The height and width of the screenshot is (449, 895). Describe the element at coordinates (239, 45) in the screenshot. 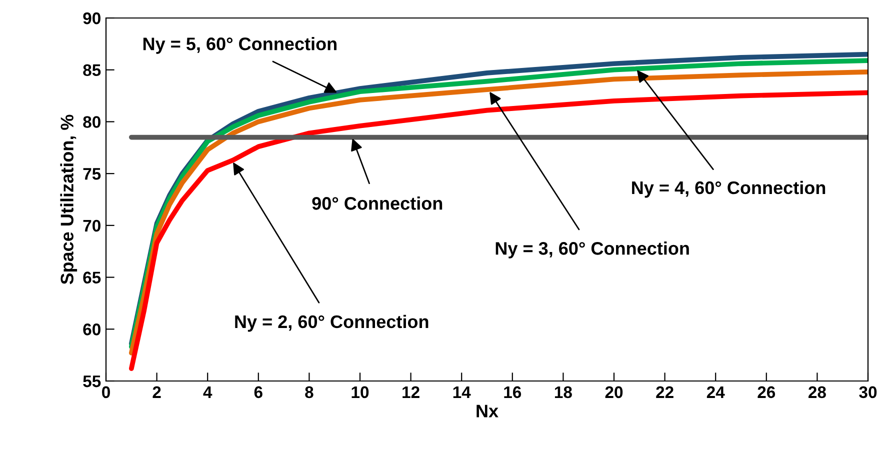

I see `annotation: Ny = 5, 60° Connection` at that location.